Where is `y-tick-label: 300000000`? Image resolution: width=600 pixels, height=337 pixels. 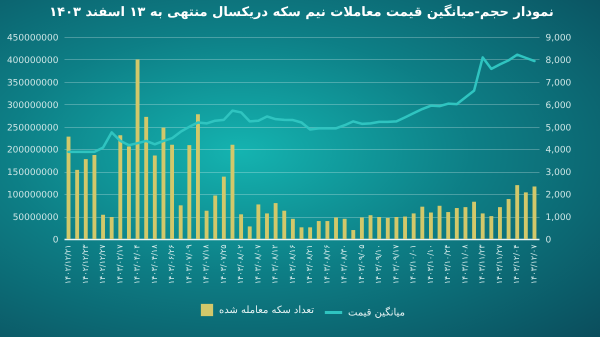 y-tick-label: 300000000 is located at coordinates (32, 105).